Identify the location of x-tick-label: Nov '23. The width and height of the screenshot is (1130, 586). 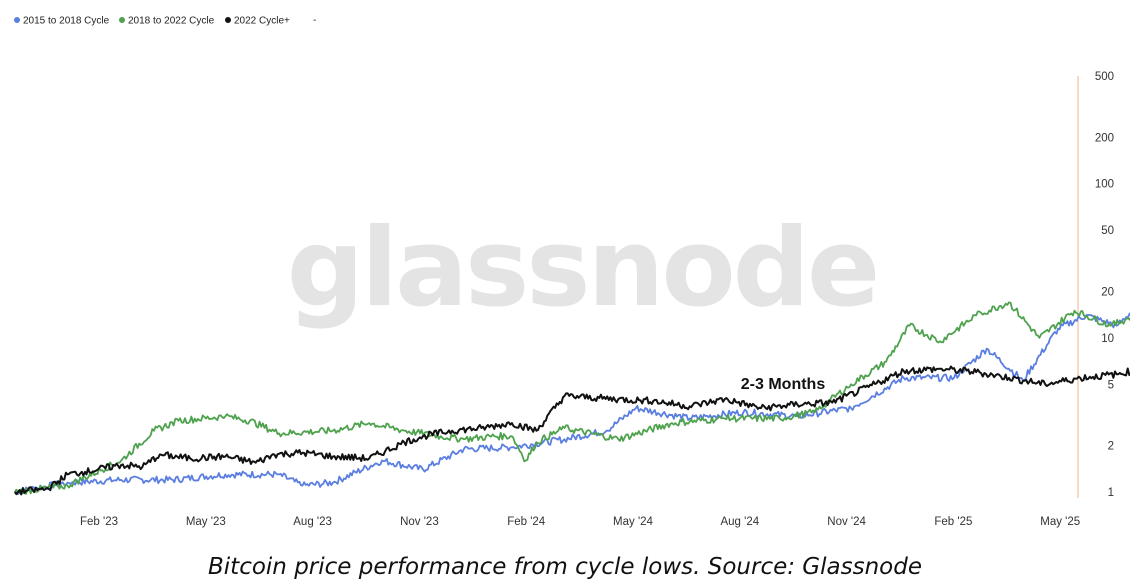
(419, 522).